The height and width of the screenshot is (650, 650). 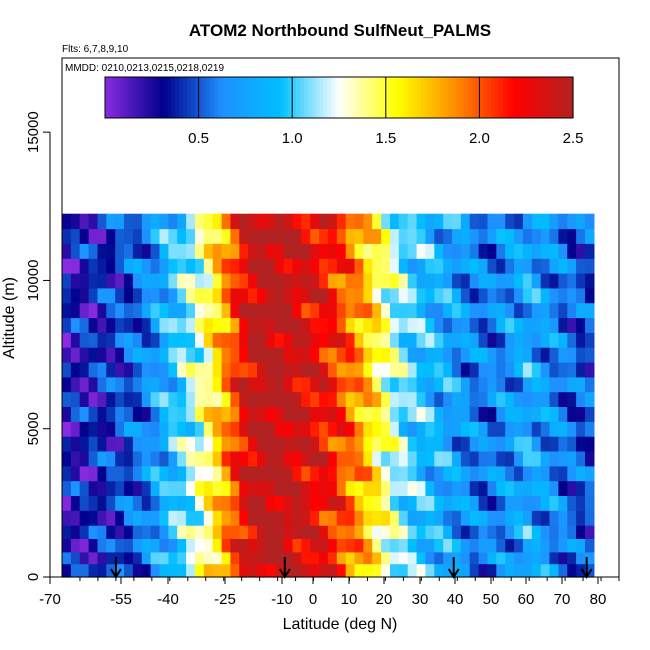 What do you see at coordinates (420, 599) in the screenshot?
I see `x-tick-label: 30` at bounding box center [420, 599].